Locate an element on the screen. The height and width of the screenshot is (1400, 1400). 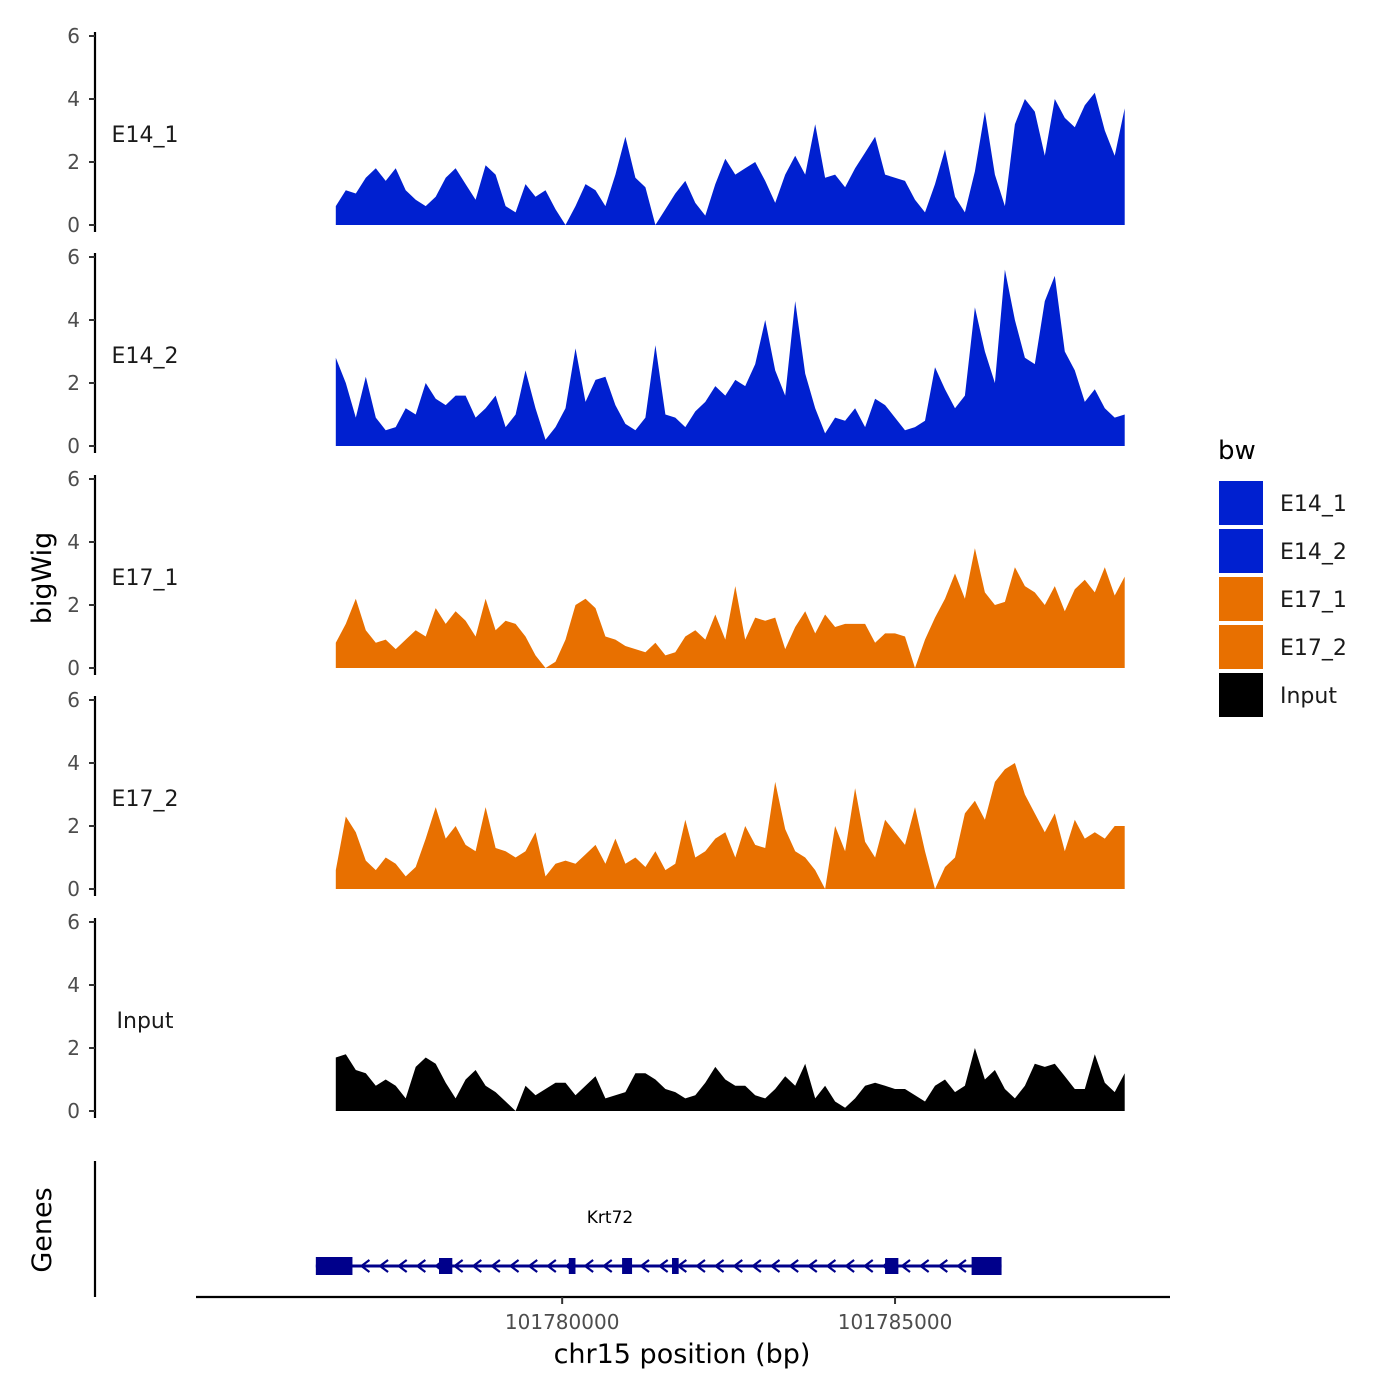
track-label: E14_2 is located at coordinates (145, 356).